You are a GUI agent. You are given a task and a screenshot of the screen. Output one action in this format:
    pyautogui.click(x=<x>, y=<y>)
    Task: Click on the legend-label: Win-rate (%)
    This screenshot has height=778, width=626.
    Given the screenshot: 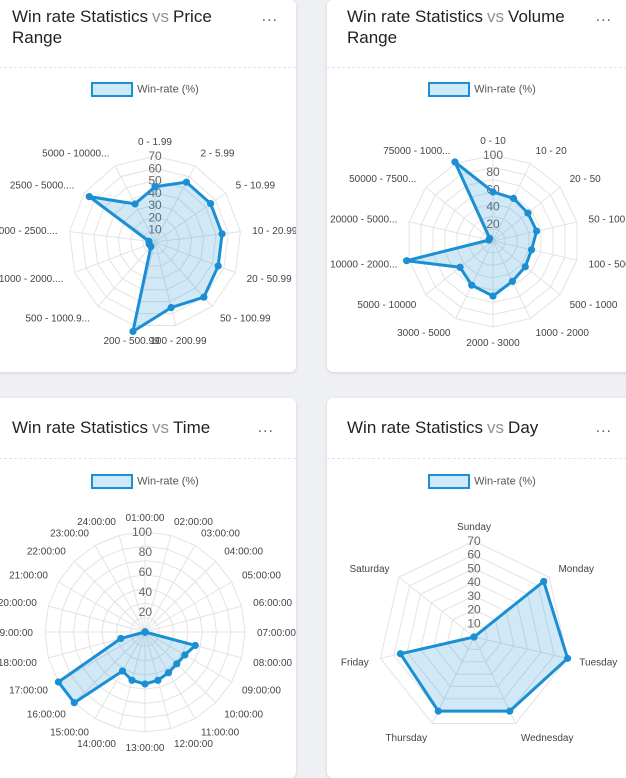 What is the action you would take?
    pyautogui.click(x=168, y=89)
    